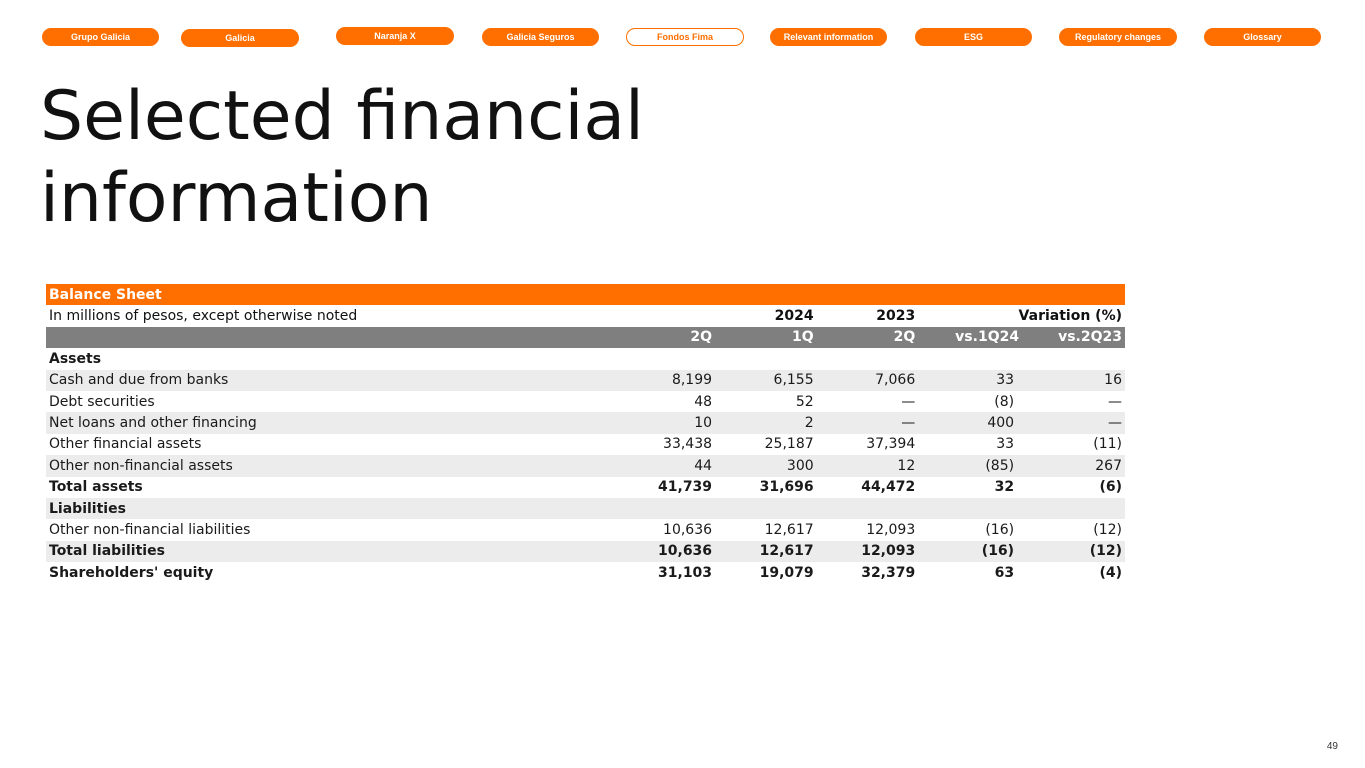 The height and width of the screenshot is (768, 1365). Describe the element at coordinates (342, 157) in the screenshot. I see `page-title: Selected financial information` at that location.